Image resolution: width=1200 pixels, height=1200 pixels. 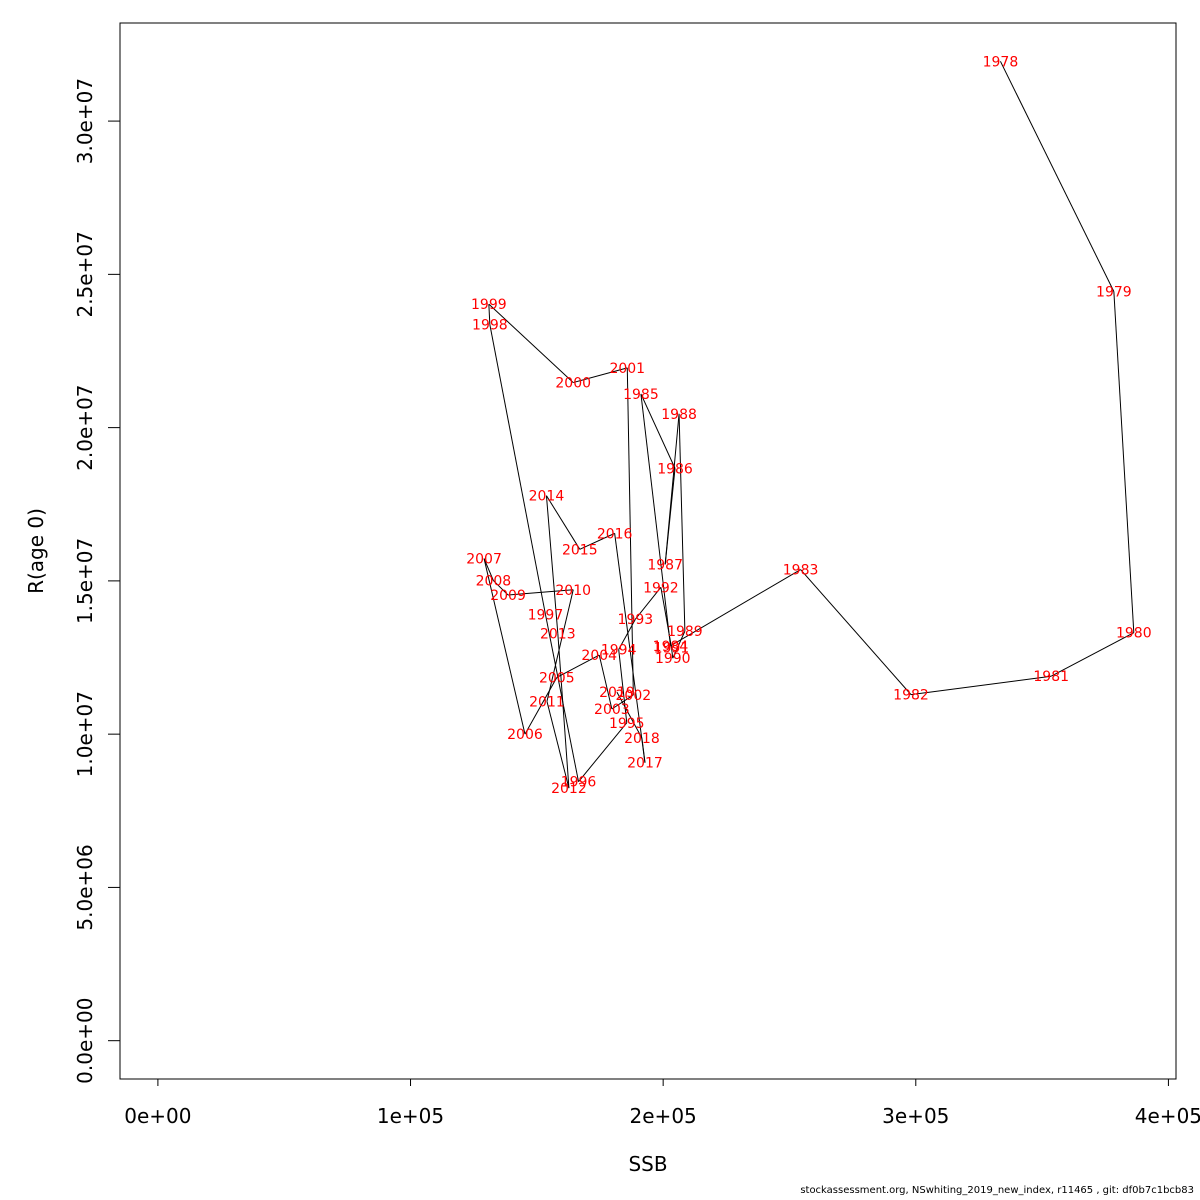 What do you see at coordinates (636, 620) in the screenshot?
I see `year-label-1993: 1993` at bounding box center [636, 620].